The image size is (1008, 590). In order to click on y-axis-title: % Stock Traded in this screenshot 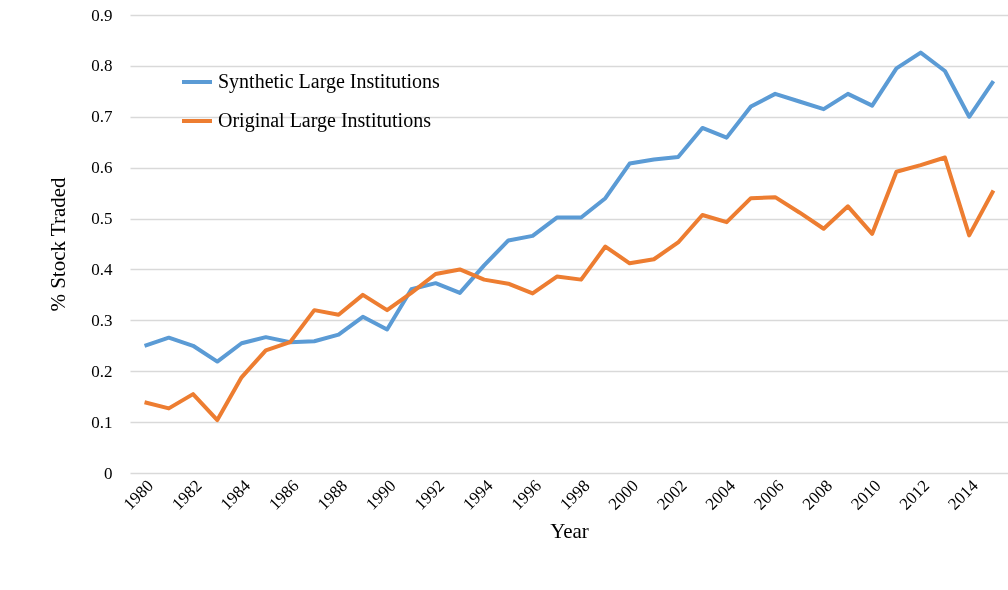, I will do `click(58, 244)`.